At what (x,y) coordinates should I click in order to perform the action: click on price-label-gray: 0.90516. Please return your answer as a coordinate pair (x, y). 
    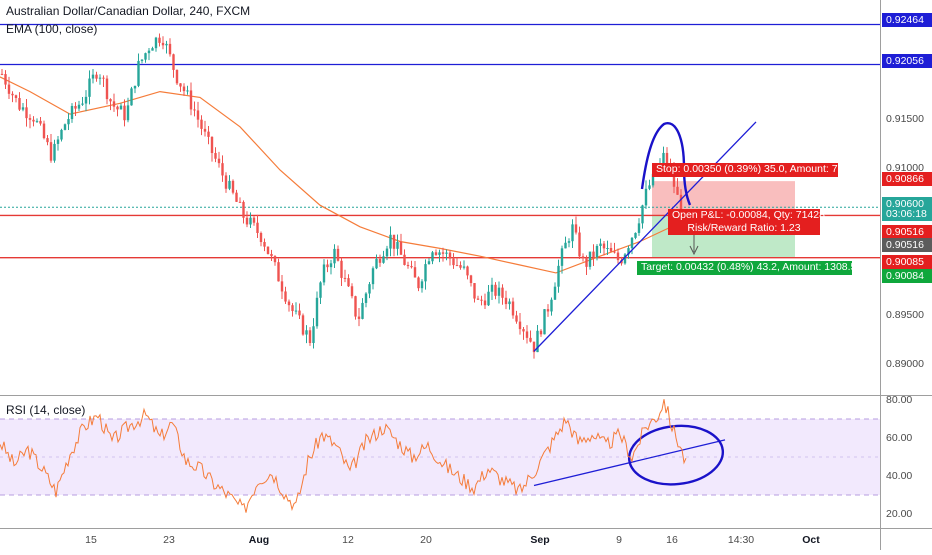
    Looking at the image, I should click on (907, 245).